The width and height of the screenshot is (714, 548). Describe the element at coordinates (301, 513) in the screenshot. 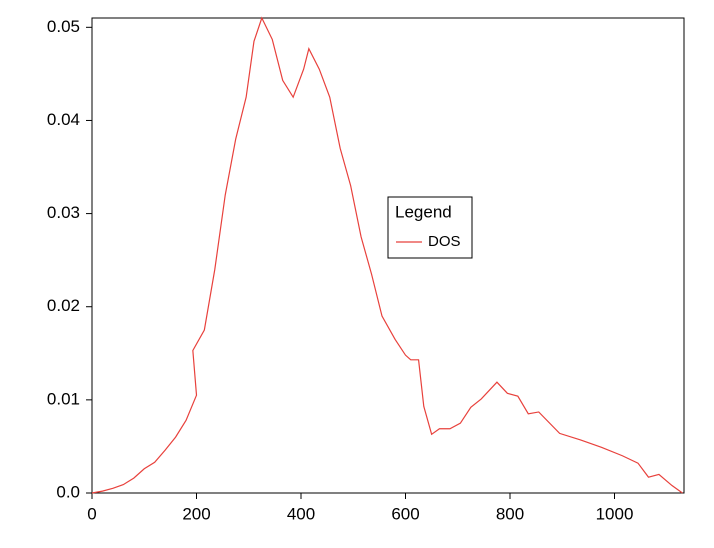

I see `x-tick-label: 400` at that location.